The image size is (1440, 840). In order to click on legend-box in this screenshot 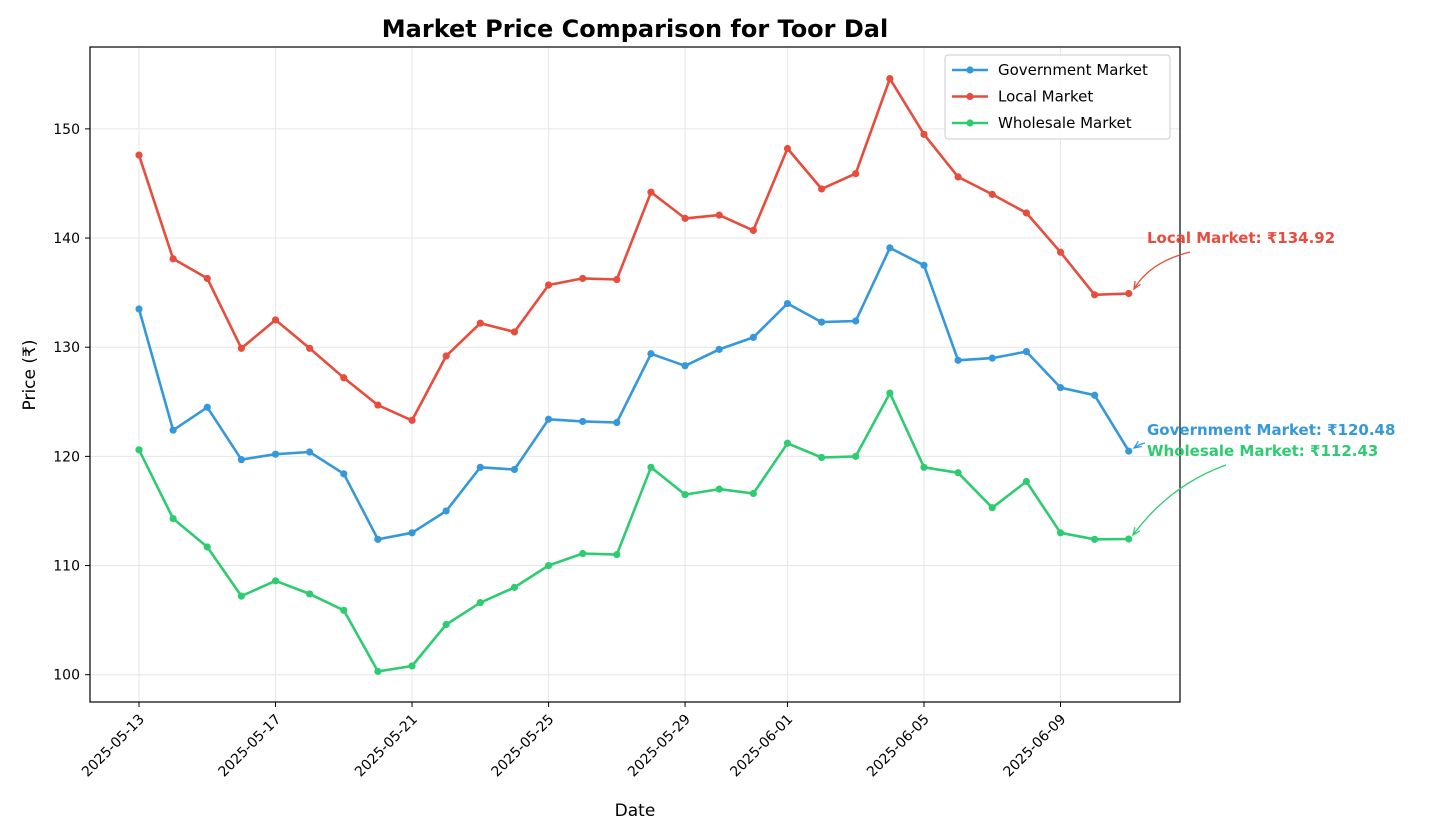, I will do `click(1057, 97)`.